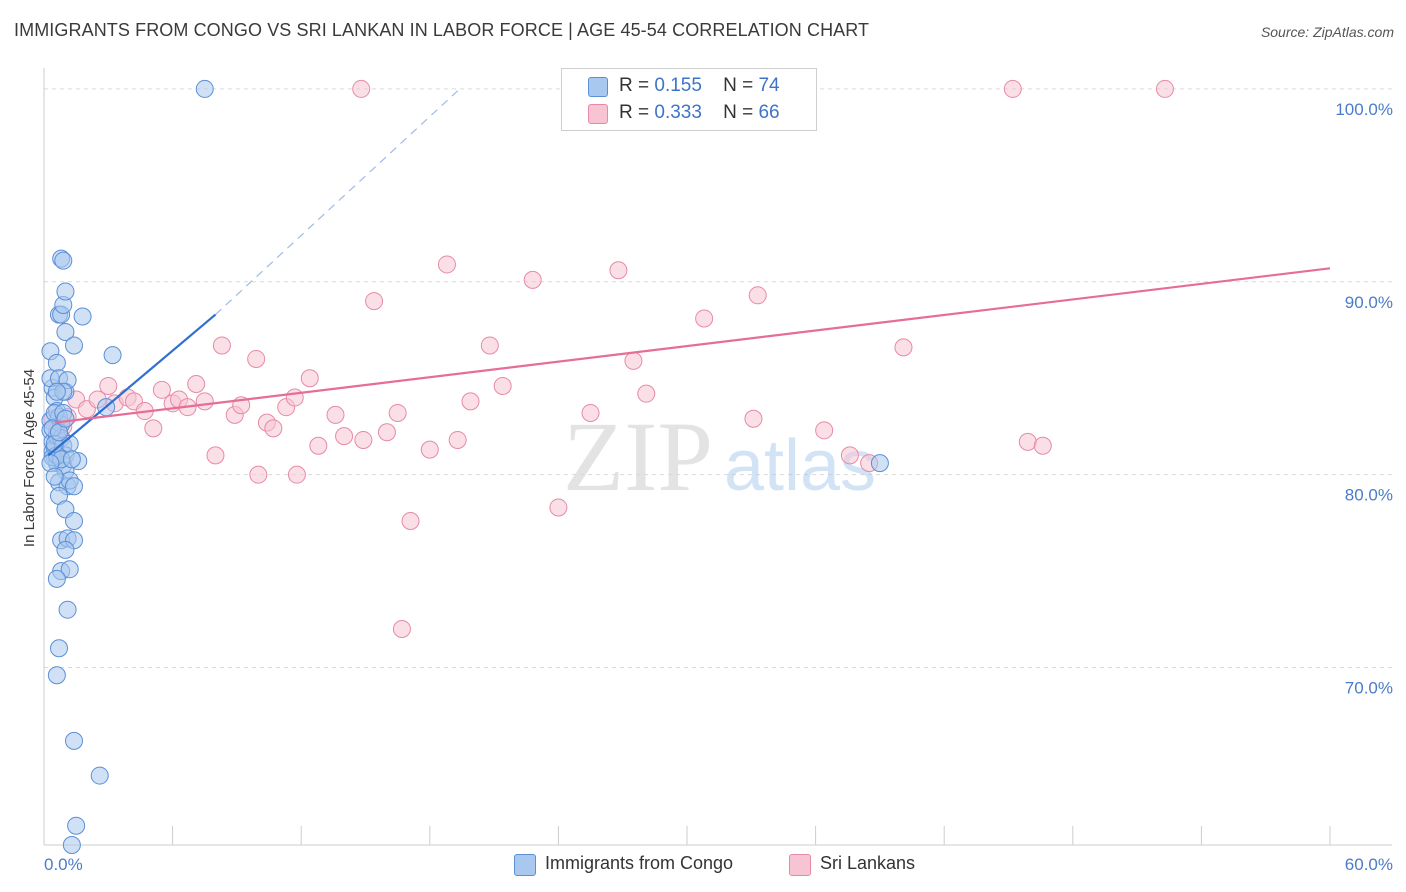  What do you see at coordinates (1369, 688) in the screenshot?
I see `y-tick-label: 70.0%` at bounding box center [1369, 688].